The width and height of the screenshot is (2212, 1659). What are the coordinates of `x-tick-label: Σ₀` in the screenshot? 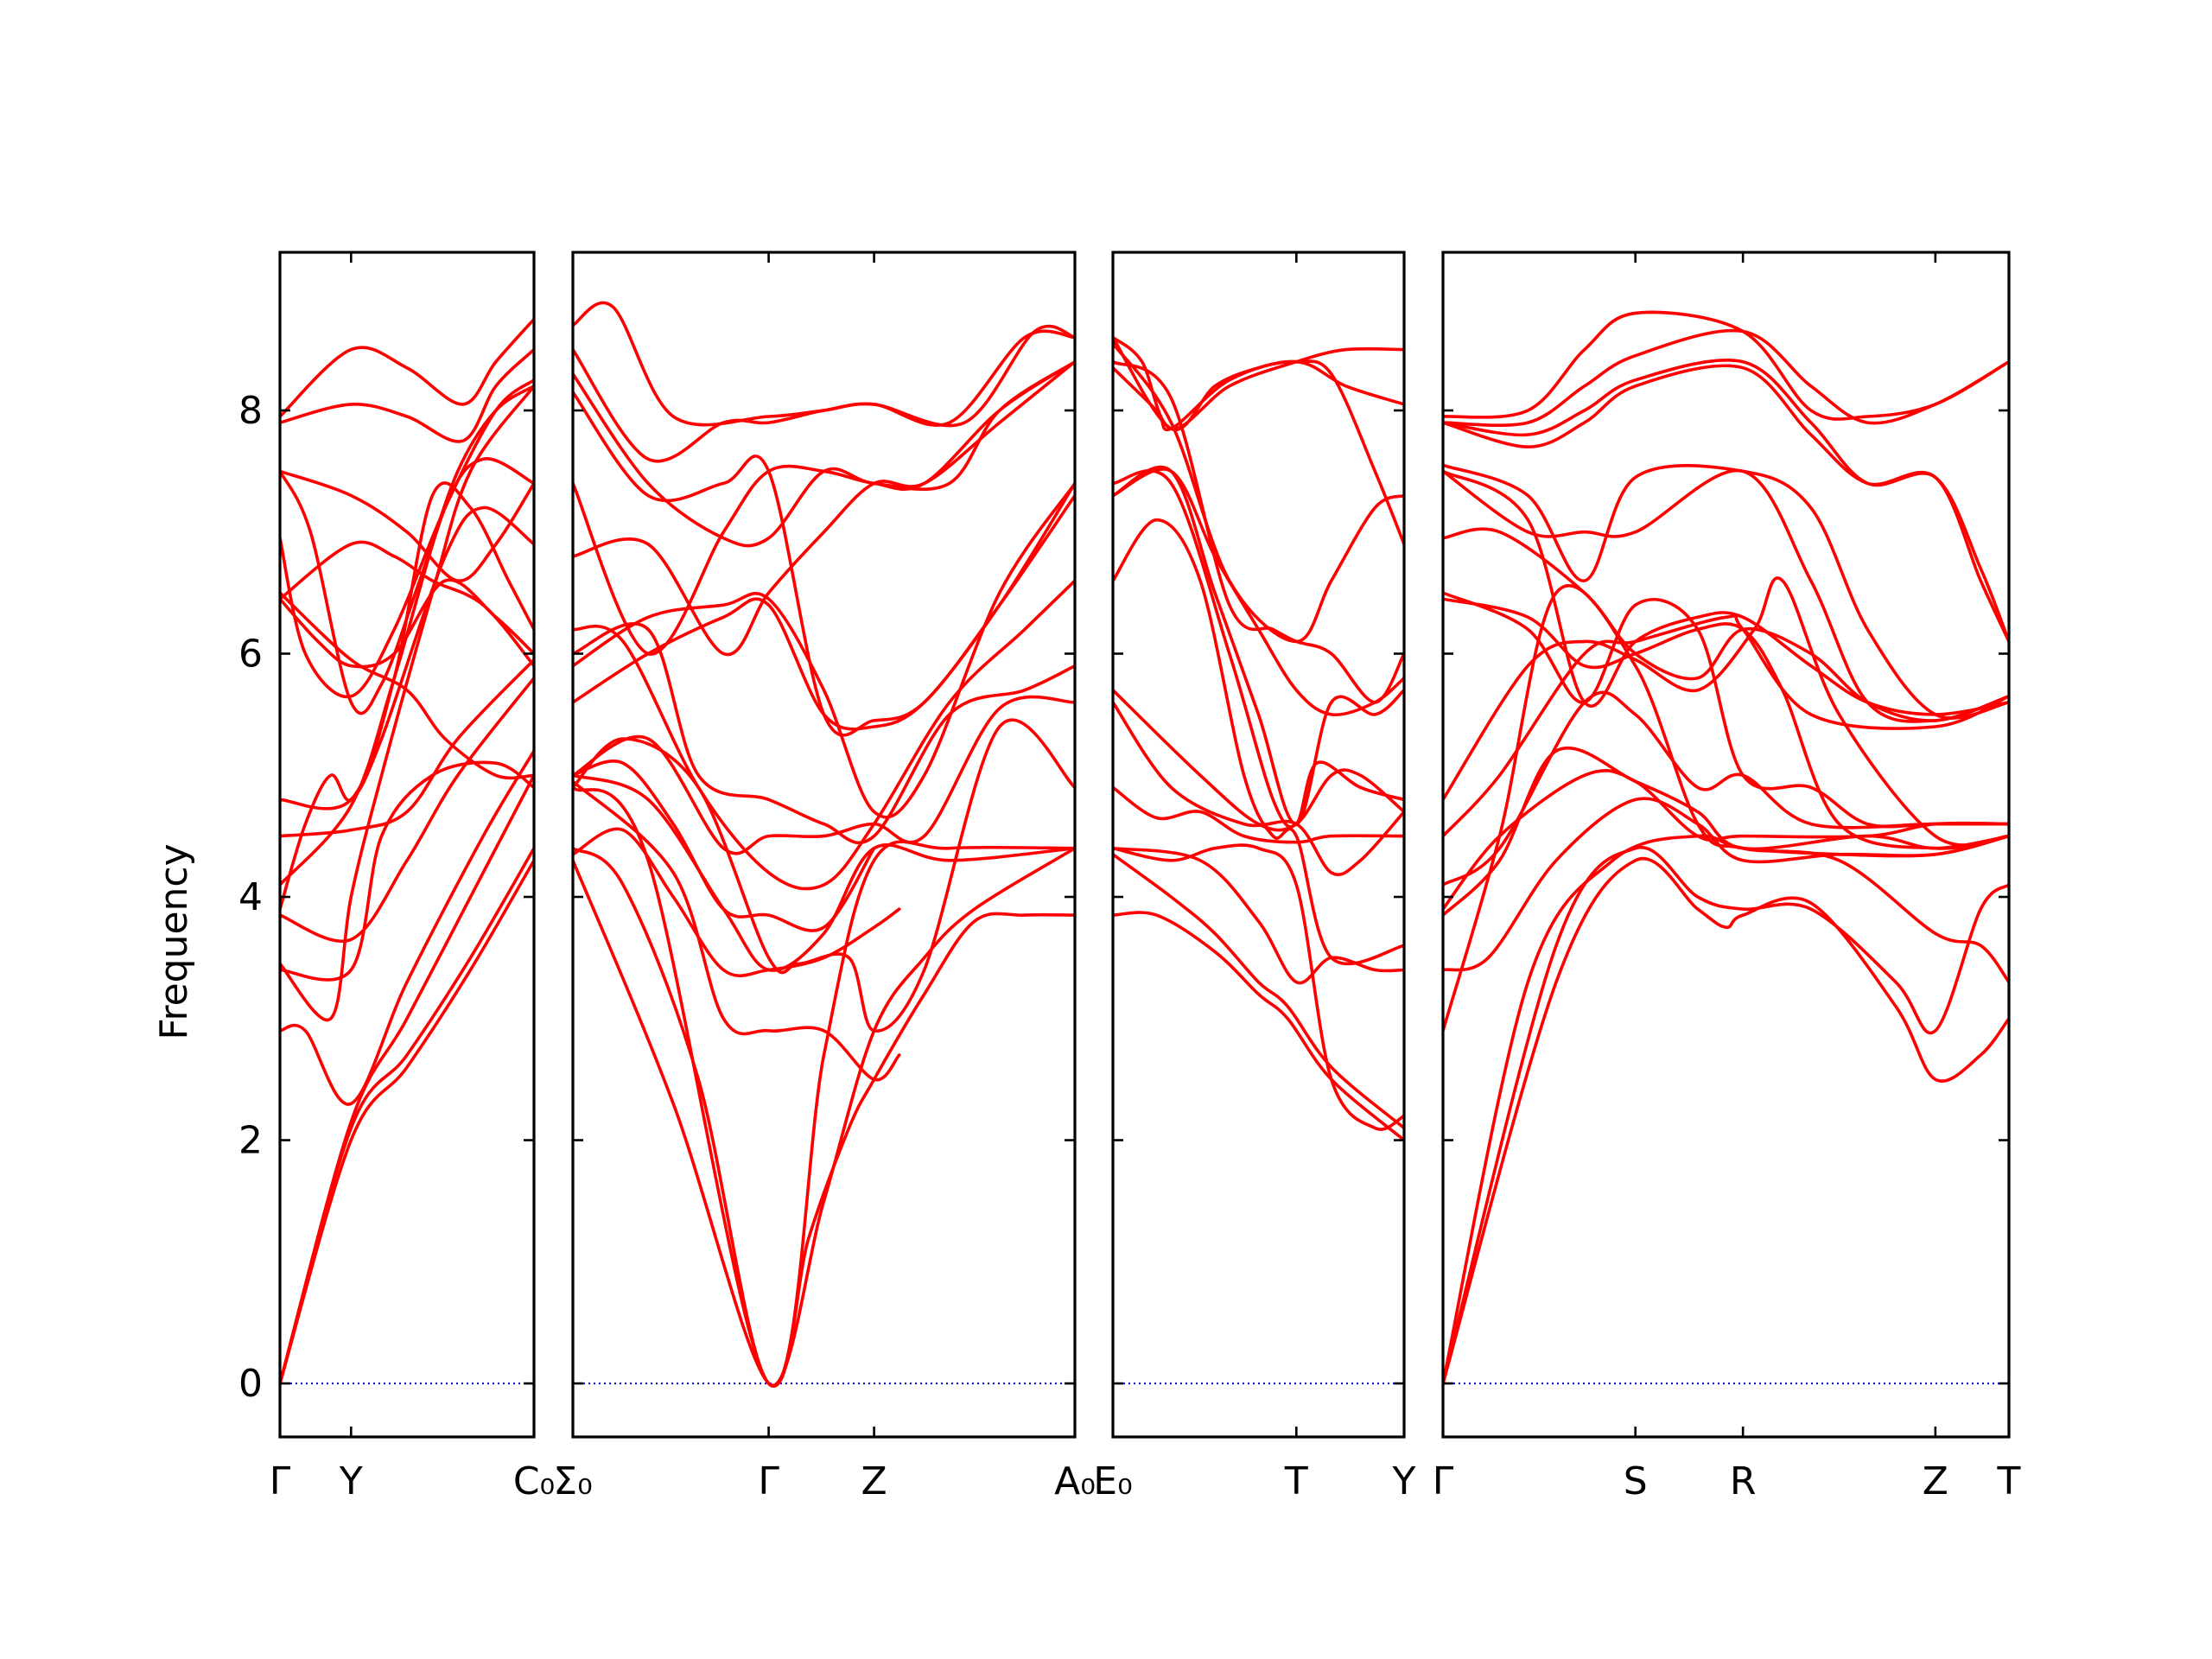 It's located at (572, 1481).